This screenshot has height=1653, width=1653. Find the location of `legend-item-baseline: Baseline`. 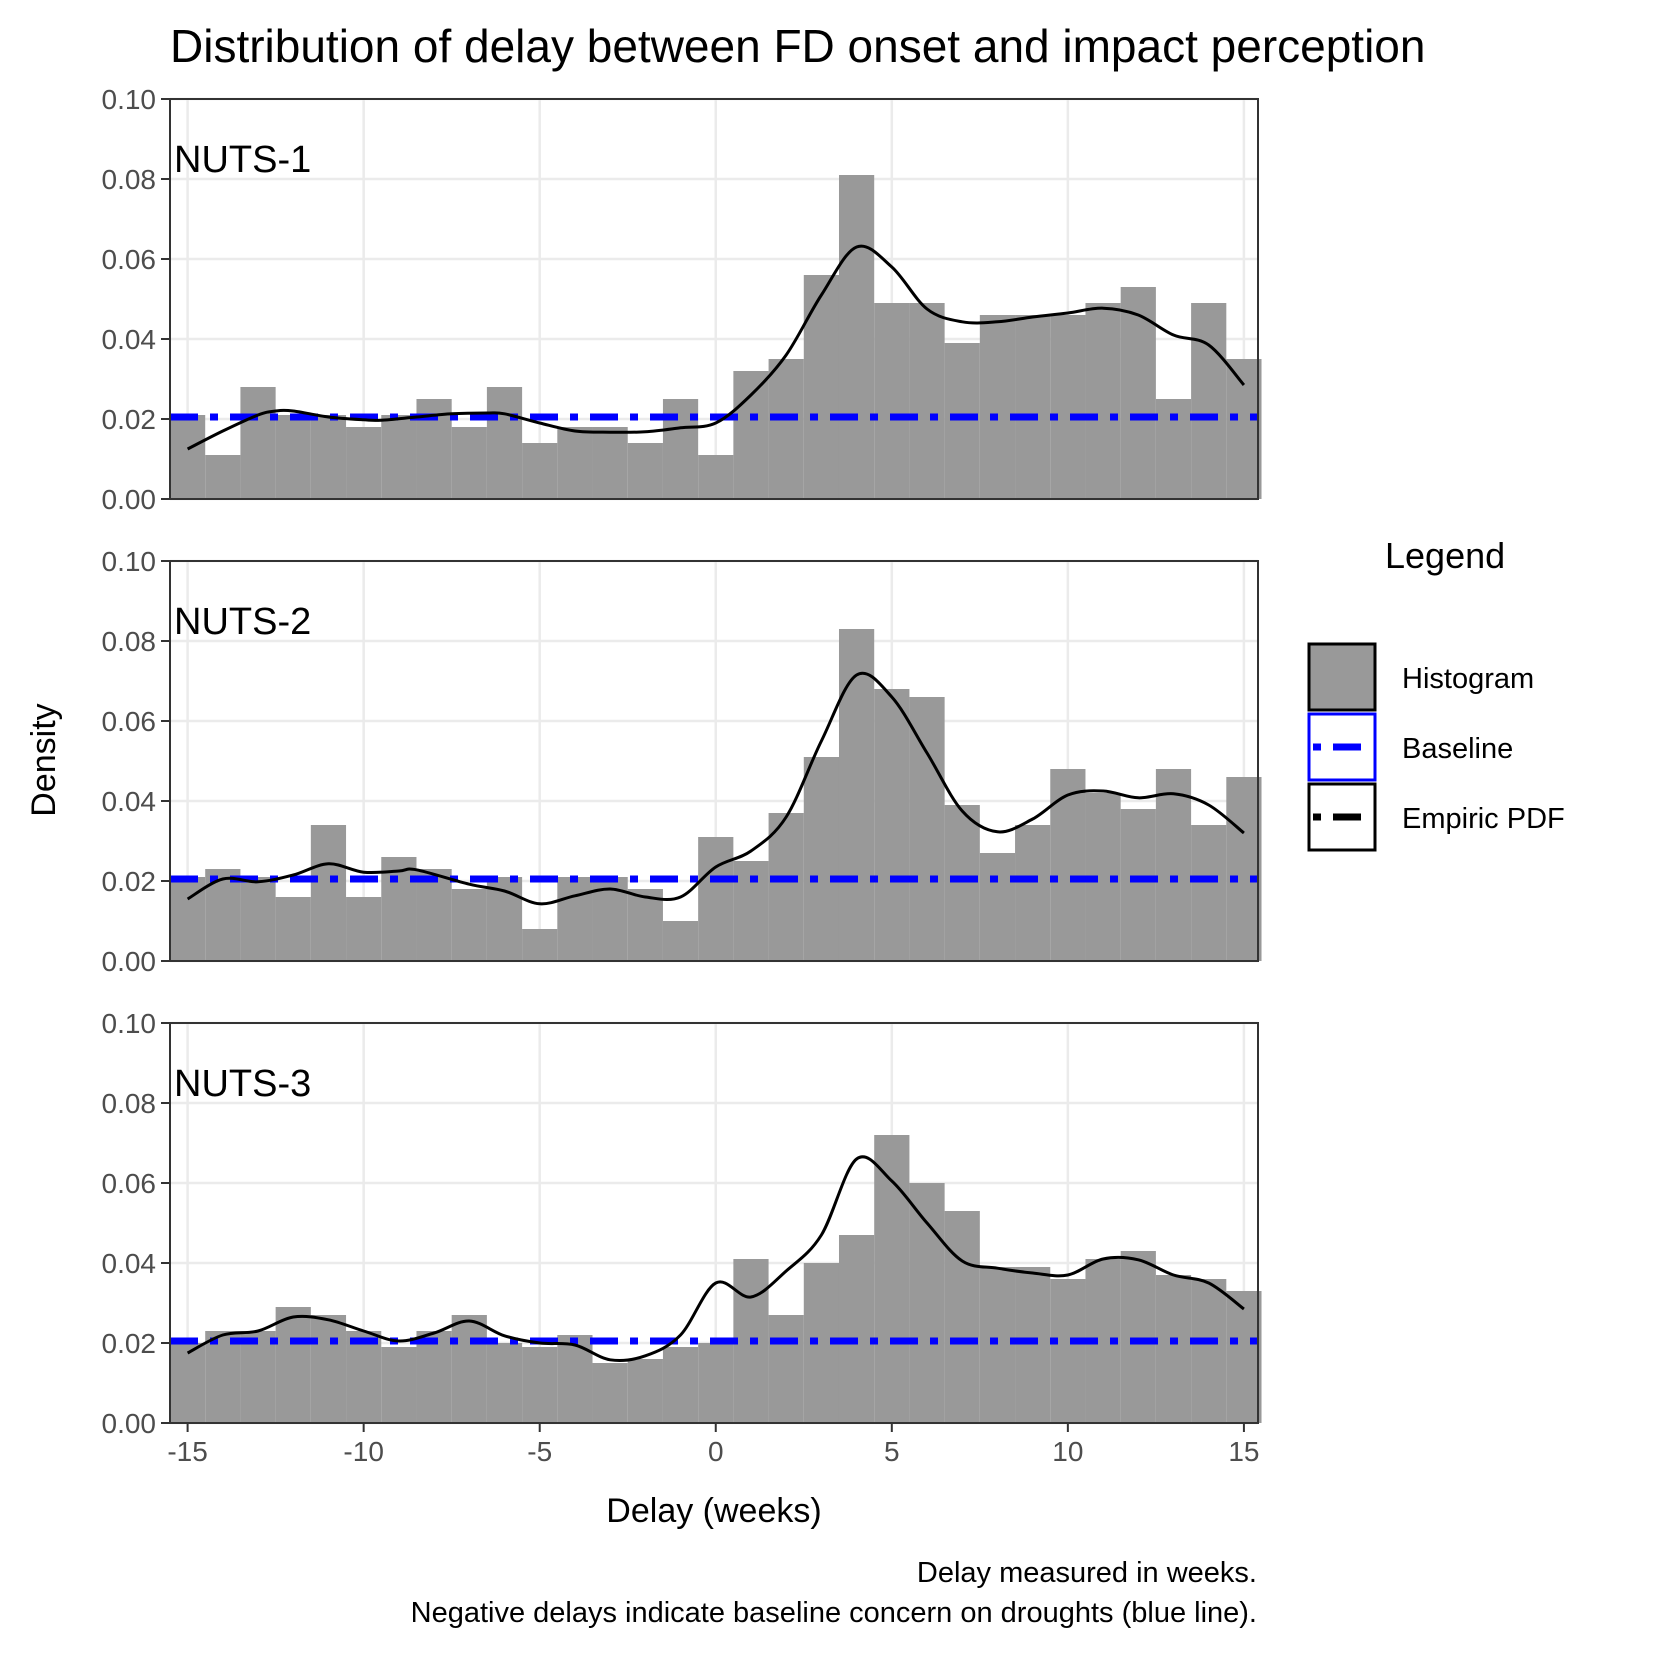

legend-item-baseline: Baseline is located at coordinates (1410, 747).